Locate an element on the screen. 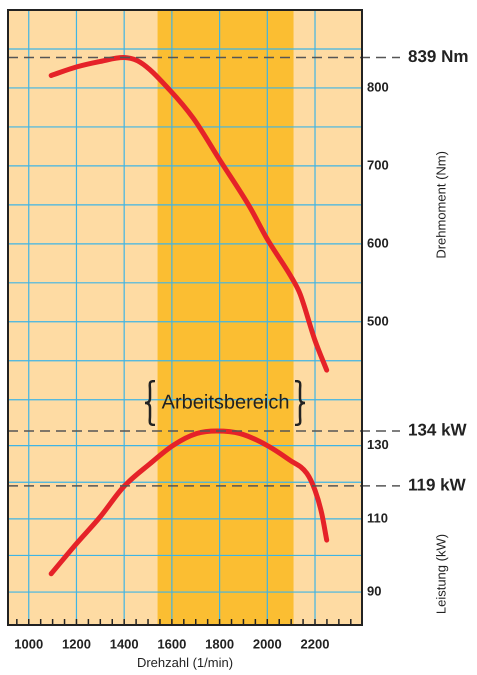 The image size is (477, 675). y2-tick-label: 500 is located at coordinates (378, 320).